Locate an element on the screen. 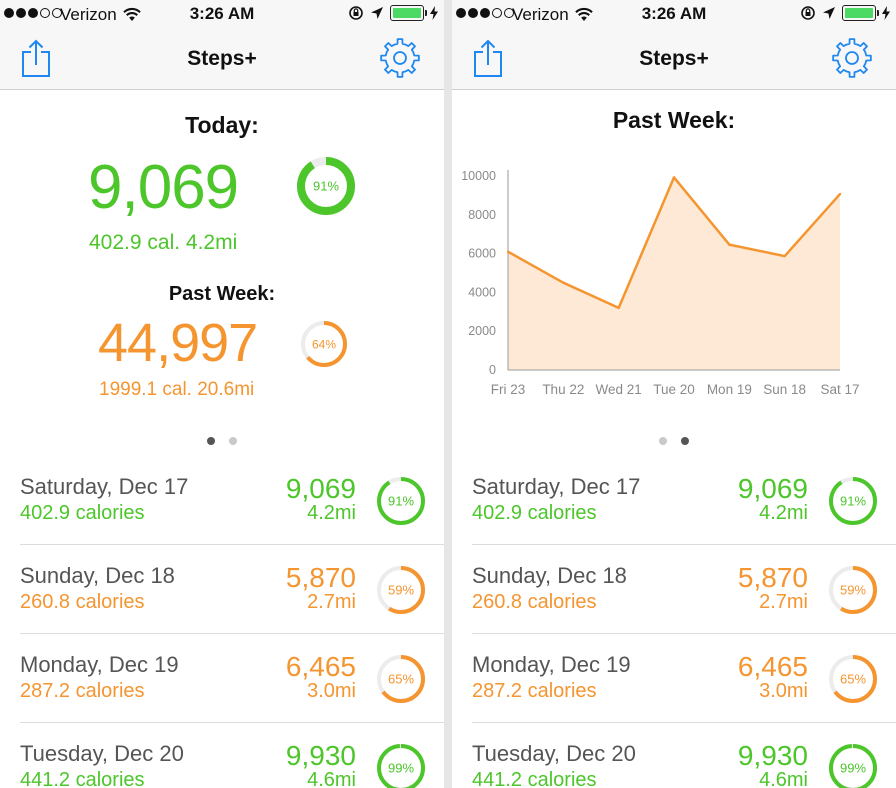  screenshot-divider is located at coordinates (448, 394).